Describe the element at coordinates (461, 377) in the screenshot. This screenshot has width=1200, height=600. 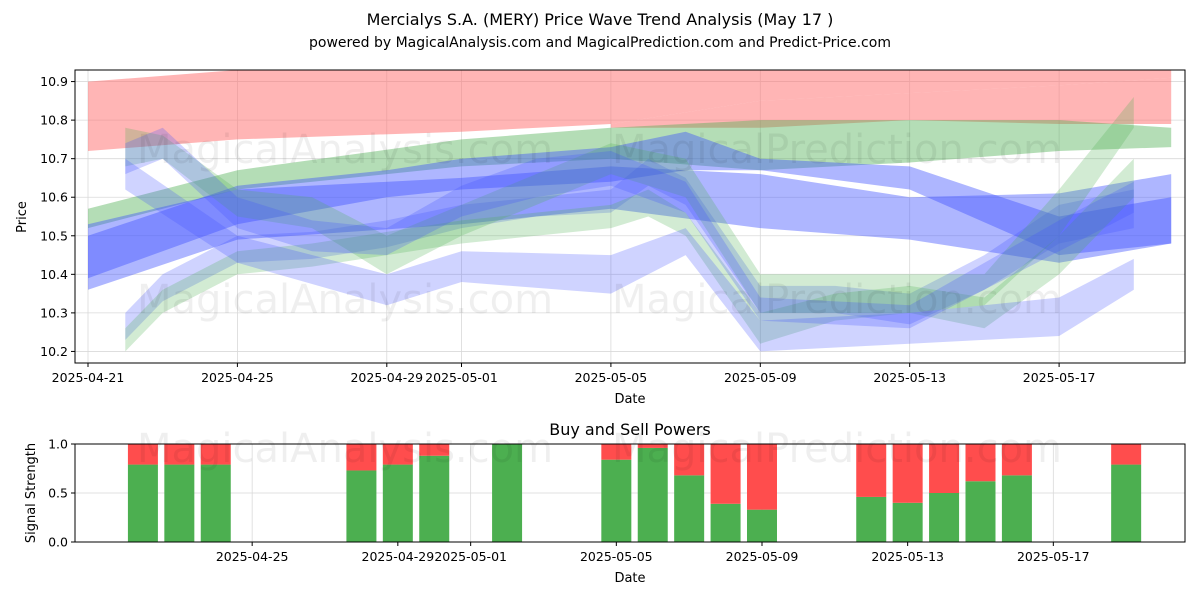
I see `price-x-tick-label: 2025-05-01` at that location.